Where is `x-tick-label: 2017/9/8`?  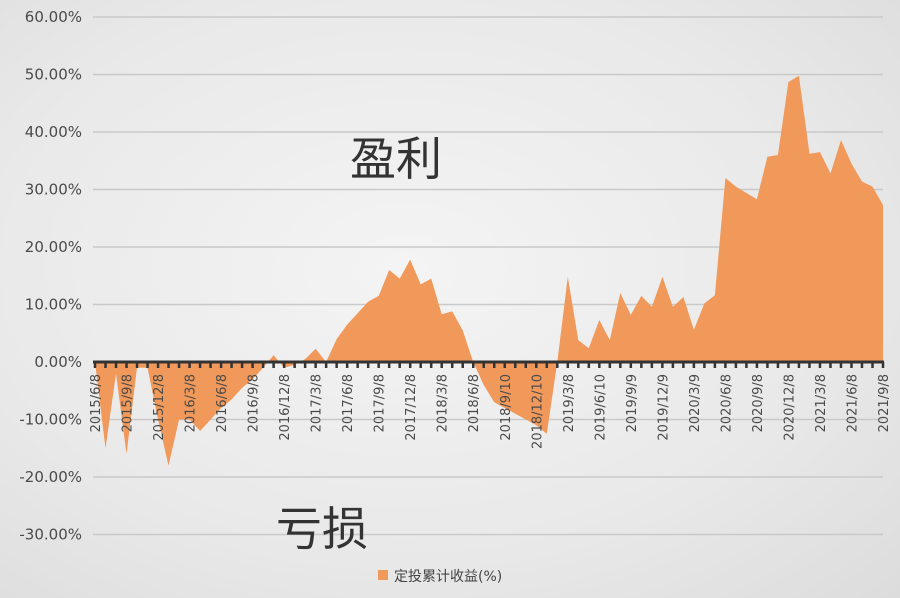
x-tick-label: 2017/9/8 is located at coordinates (380, 403).